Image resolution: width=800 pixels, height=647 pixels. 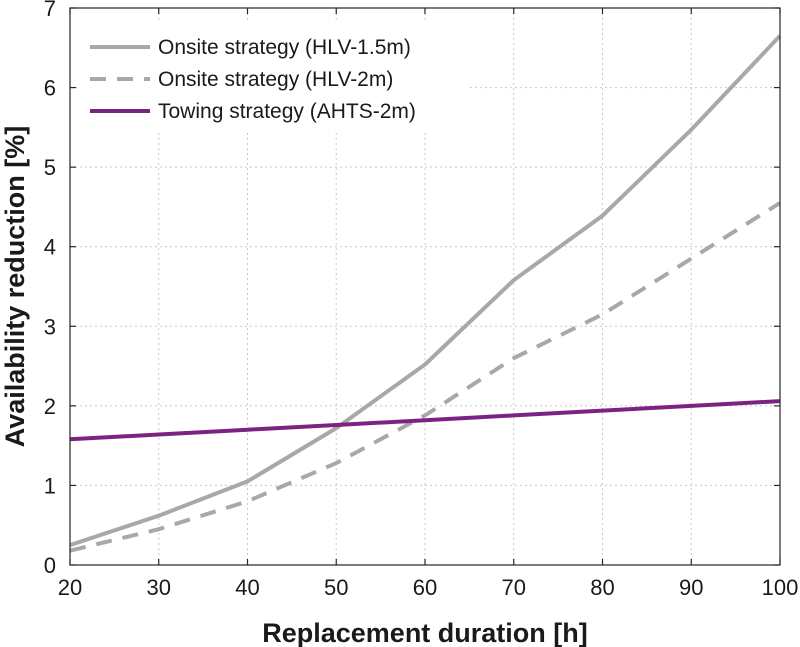 What do you see at coordinates (15, 287) in the screenshot?
I see `y-axis-title: Availability reduction [%]` at bounding box center [15, 287].